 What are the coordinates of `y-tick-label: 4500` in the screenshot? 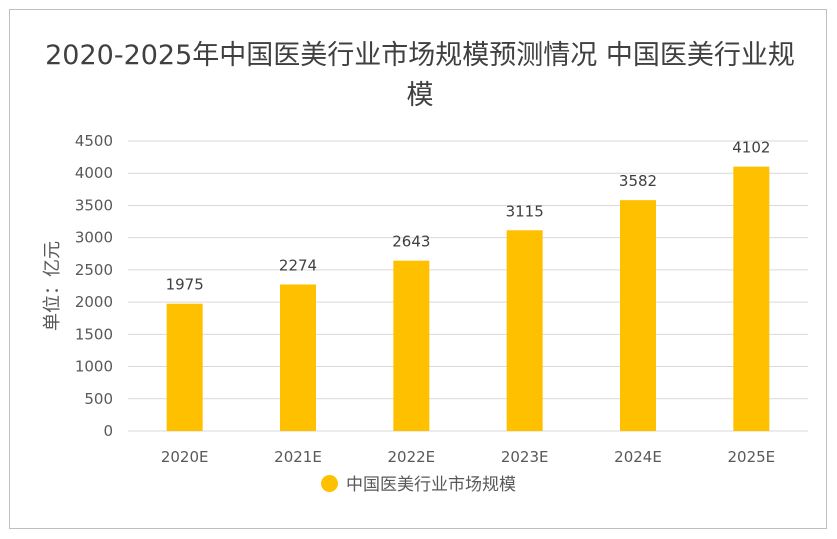 It's located at (94, 141).